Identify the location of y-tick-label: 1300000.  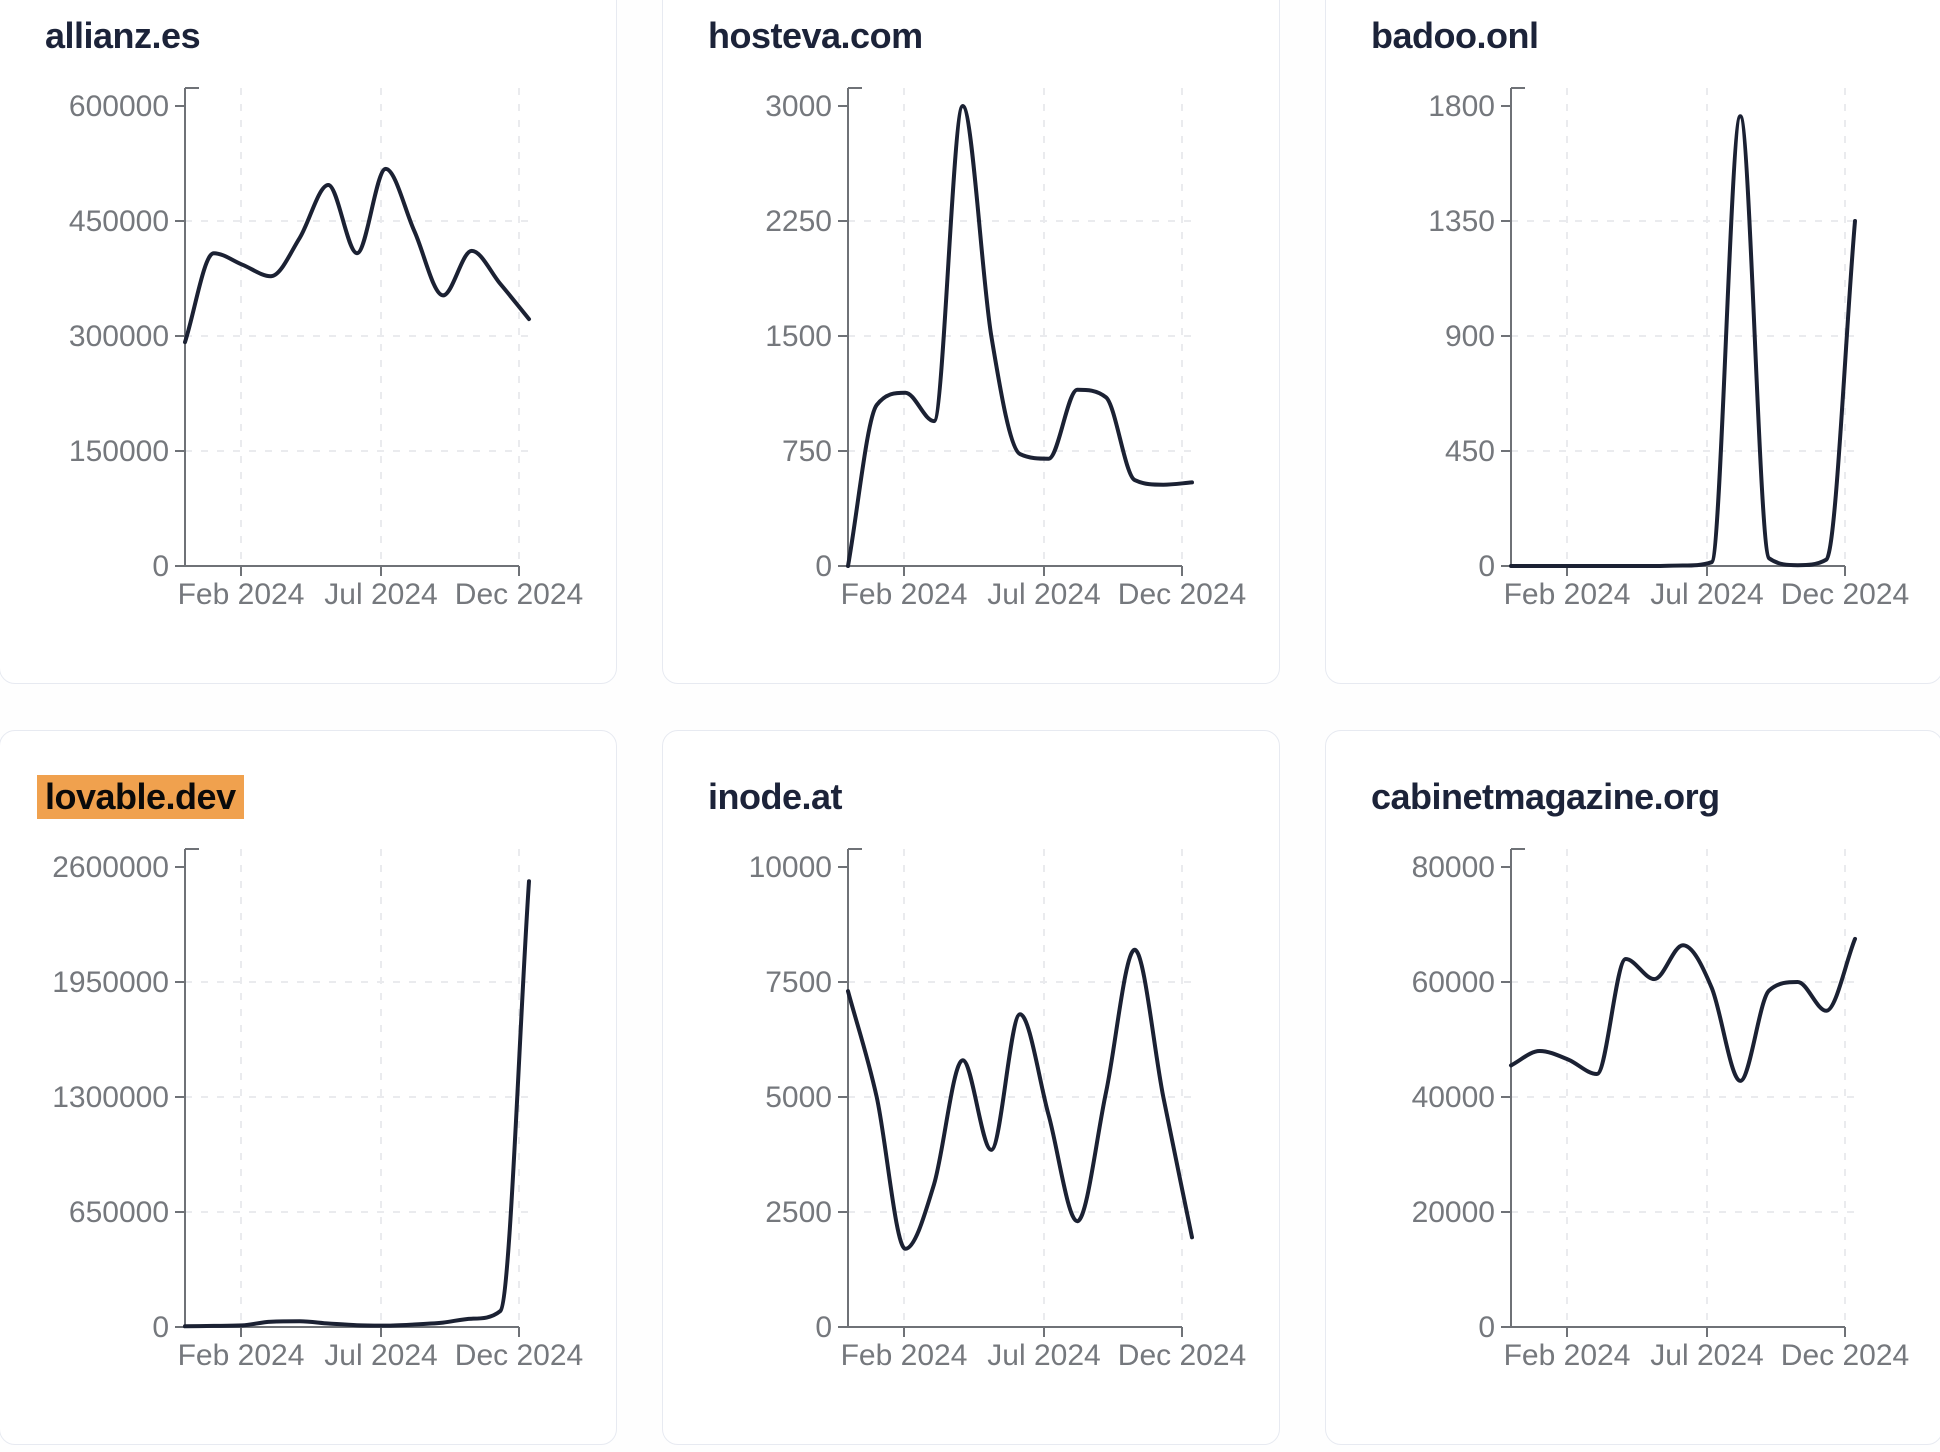
(110, 1097).